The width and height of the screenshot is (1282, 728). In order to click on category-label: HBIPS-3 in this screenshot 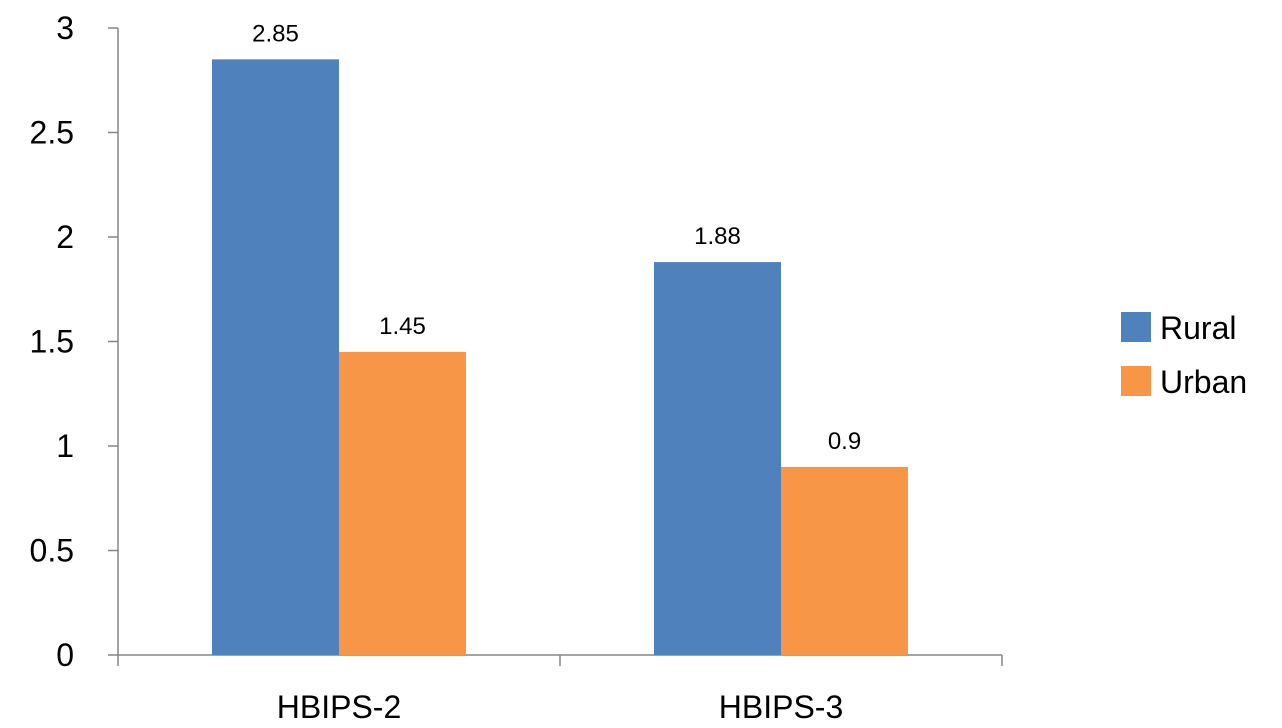, I will do `click(781, 707)`.